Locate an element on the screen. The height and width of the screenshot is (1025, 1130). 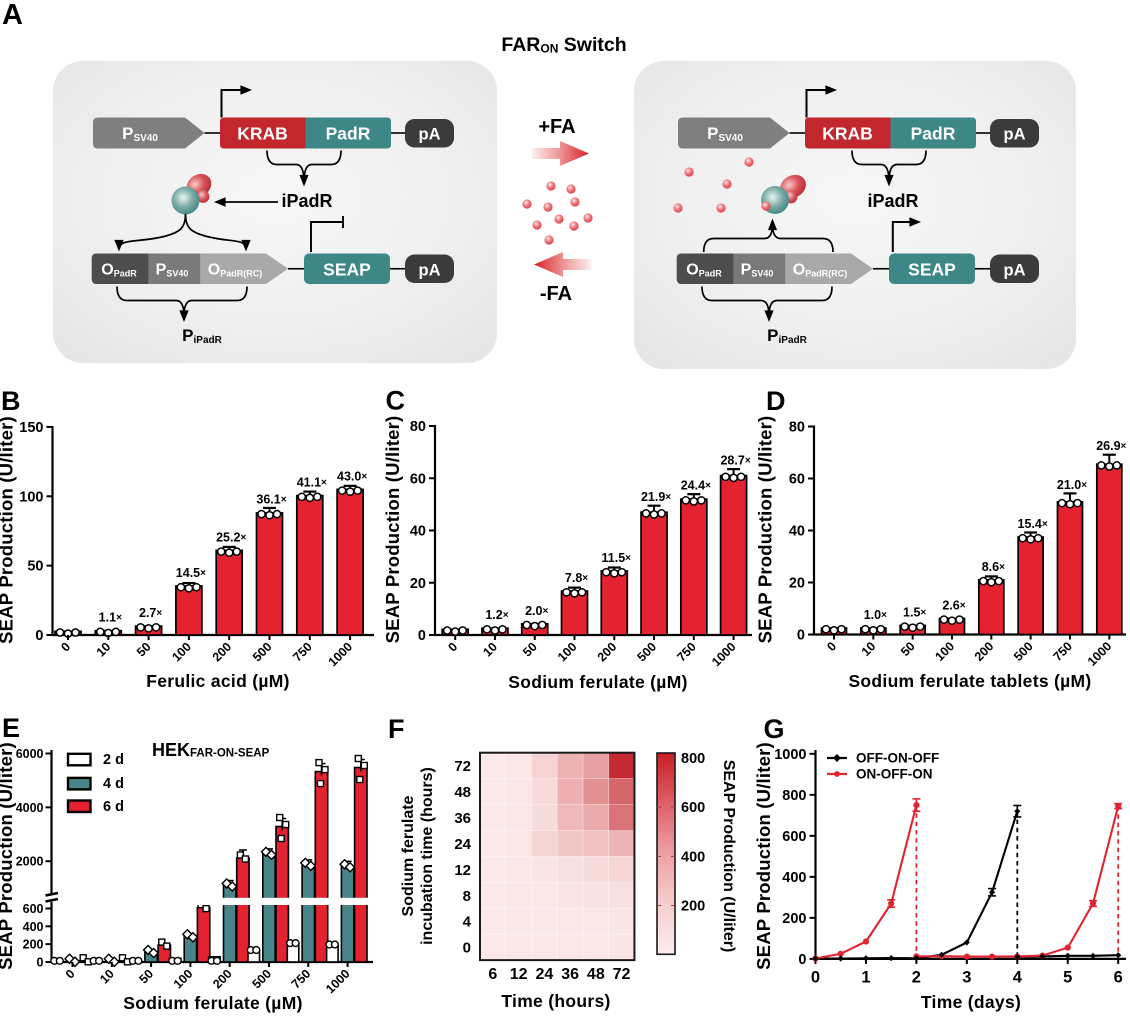
svg-text: 2.0× is located at coordinates (536, 611).